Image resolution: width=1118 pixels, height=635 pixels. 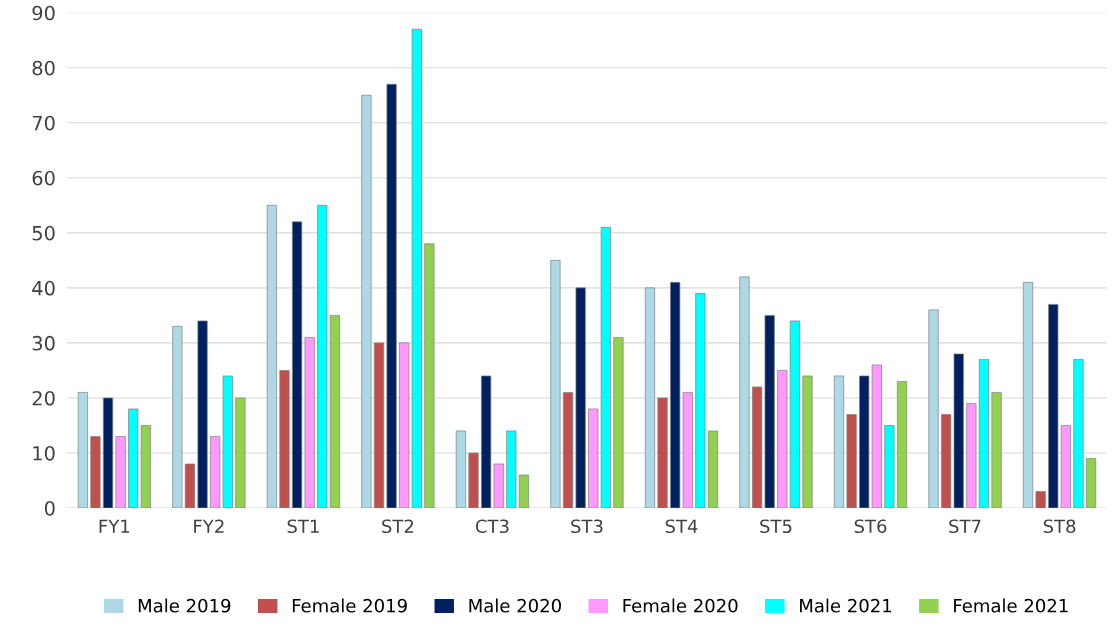 What do you see at coordinates (776, 526) in the screenshot?
I see `x-tick-label: ST5` at bounding box center [776, 526].